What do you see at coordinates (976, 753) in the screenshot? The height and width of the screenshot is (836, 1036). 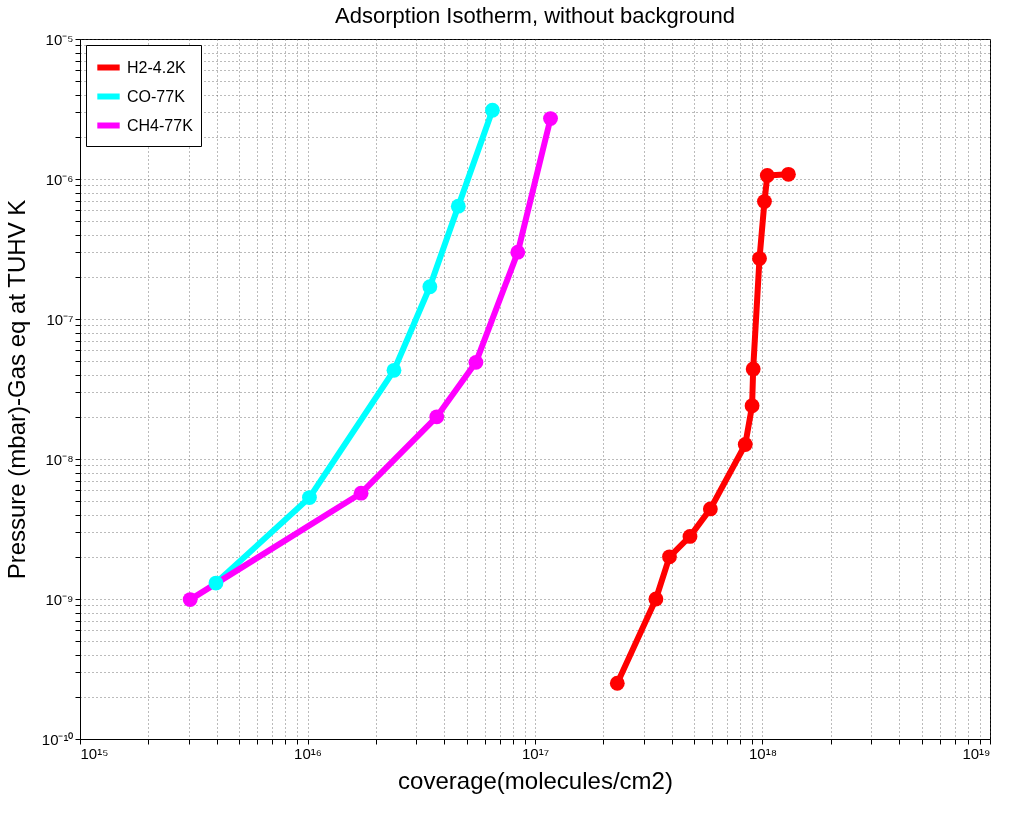 I see `x-tick-label: 10¹⁹` at bounding box center [976, 753].